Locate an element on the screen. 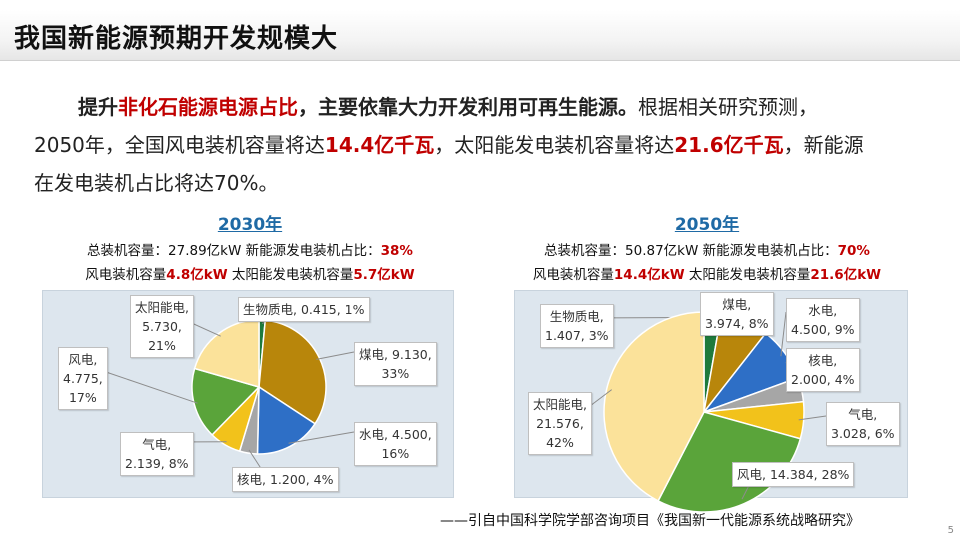  panel-2030-solar-label: 太阳能发电装机容量 is located at coordinates (290, 275).